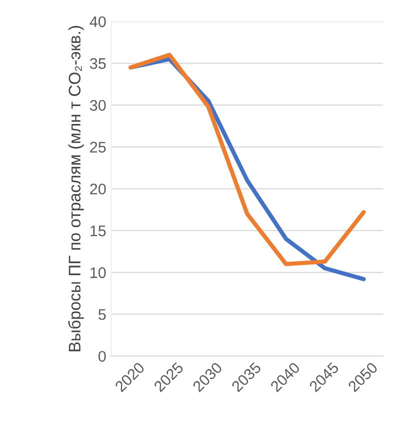 This screenshot has width=412, height=429. What do you see at coordinates (102, 356) in the screenshot?
I see `y-tick-label: 0` at bounding box center [102, 356].